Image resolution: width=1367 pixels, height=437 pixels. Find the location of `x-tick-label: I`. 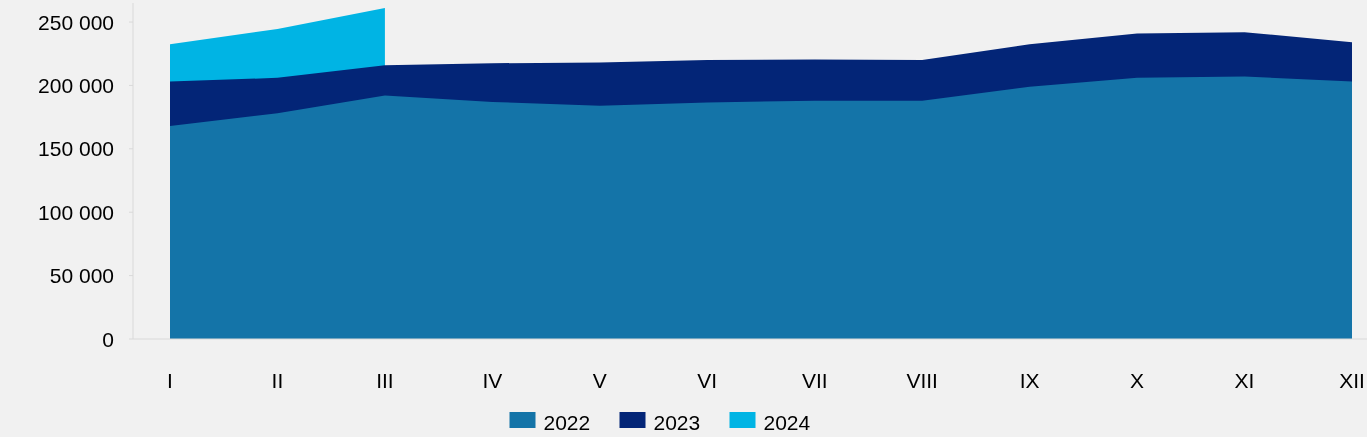

x-tick-label: I is located at coordinates (170, 380).